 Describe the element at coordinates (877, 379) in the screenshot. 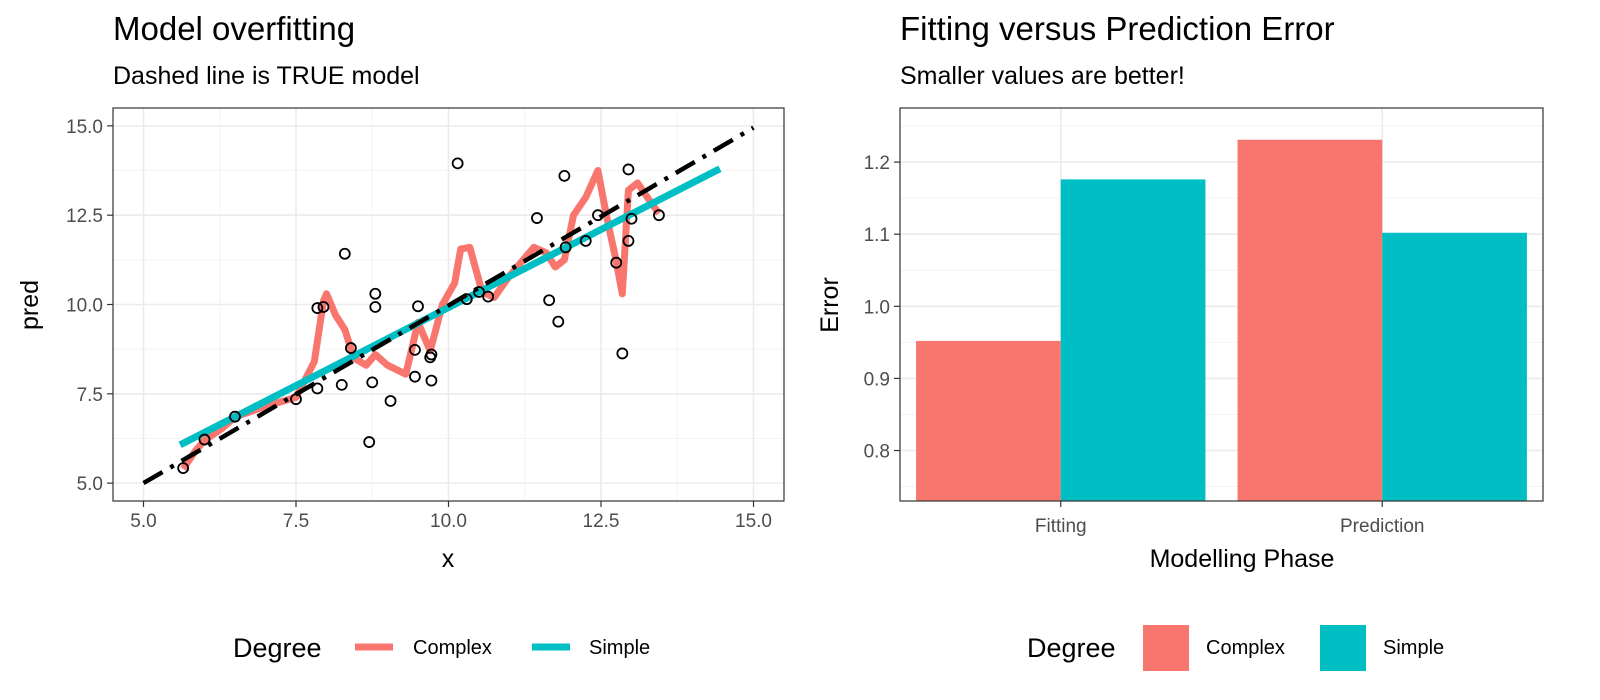

I see `y-tick-label: 0.9` at that location.